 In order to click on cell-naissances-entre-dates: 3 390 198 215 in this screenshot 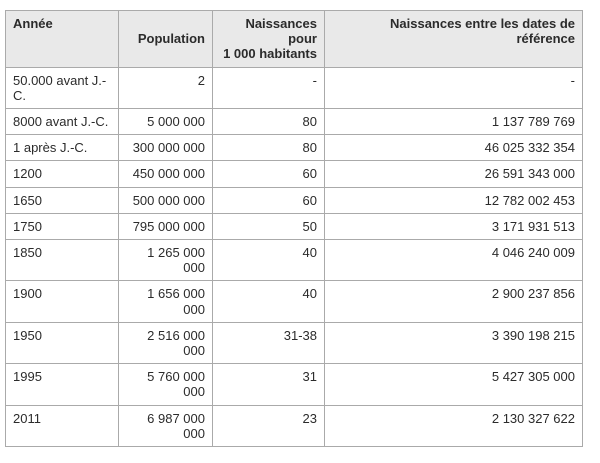, I will do `click(453, 343)`.